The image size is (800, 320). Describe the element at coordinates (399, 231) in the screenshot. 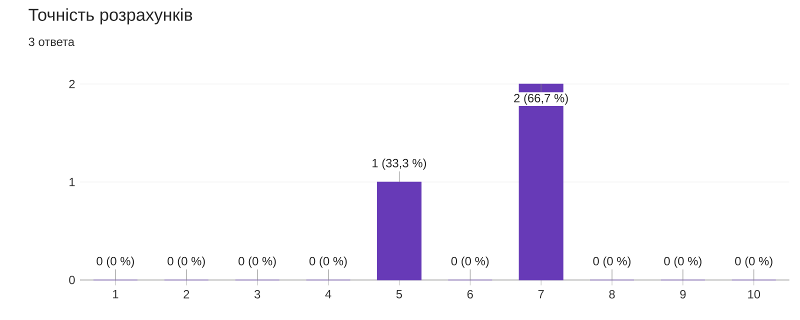

I see `bar` at that location.